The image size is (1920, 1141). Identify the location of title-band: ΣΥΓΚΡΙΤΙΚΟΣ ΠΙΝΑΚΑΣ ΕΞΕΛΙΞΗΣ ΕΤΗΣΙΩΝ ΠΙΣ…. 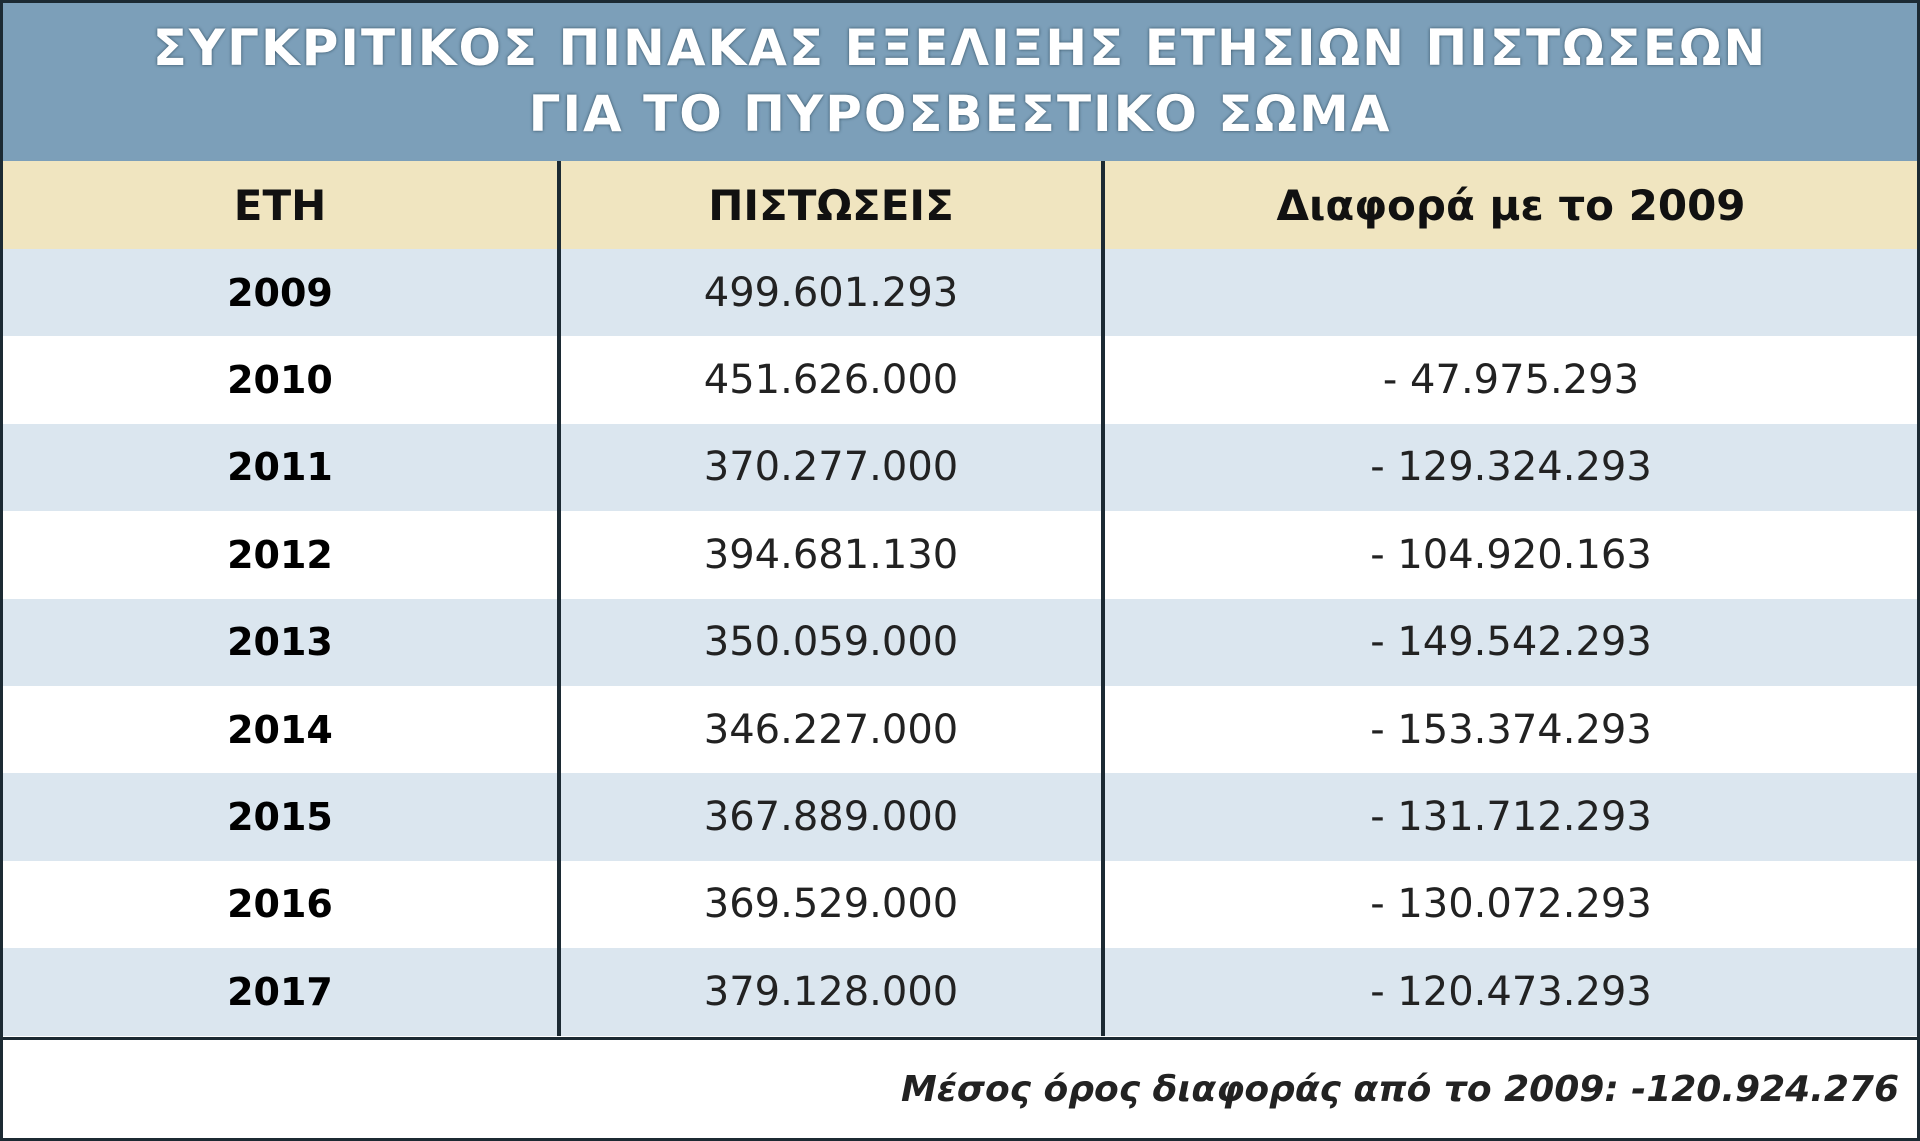
(960, 82).